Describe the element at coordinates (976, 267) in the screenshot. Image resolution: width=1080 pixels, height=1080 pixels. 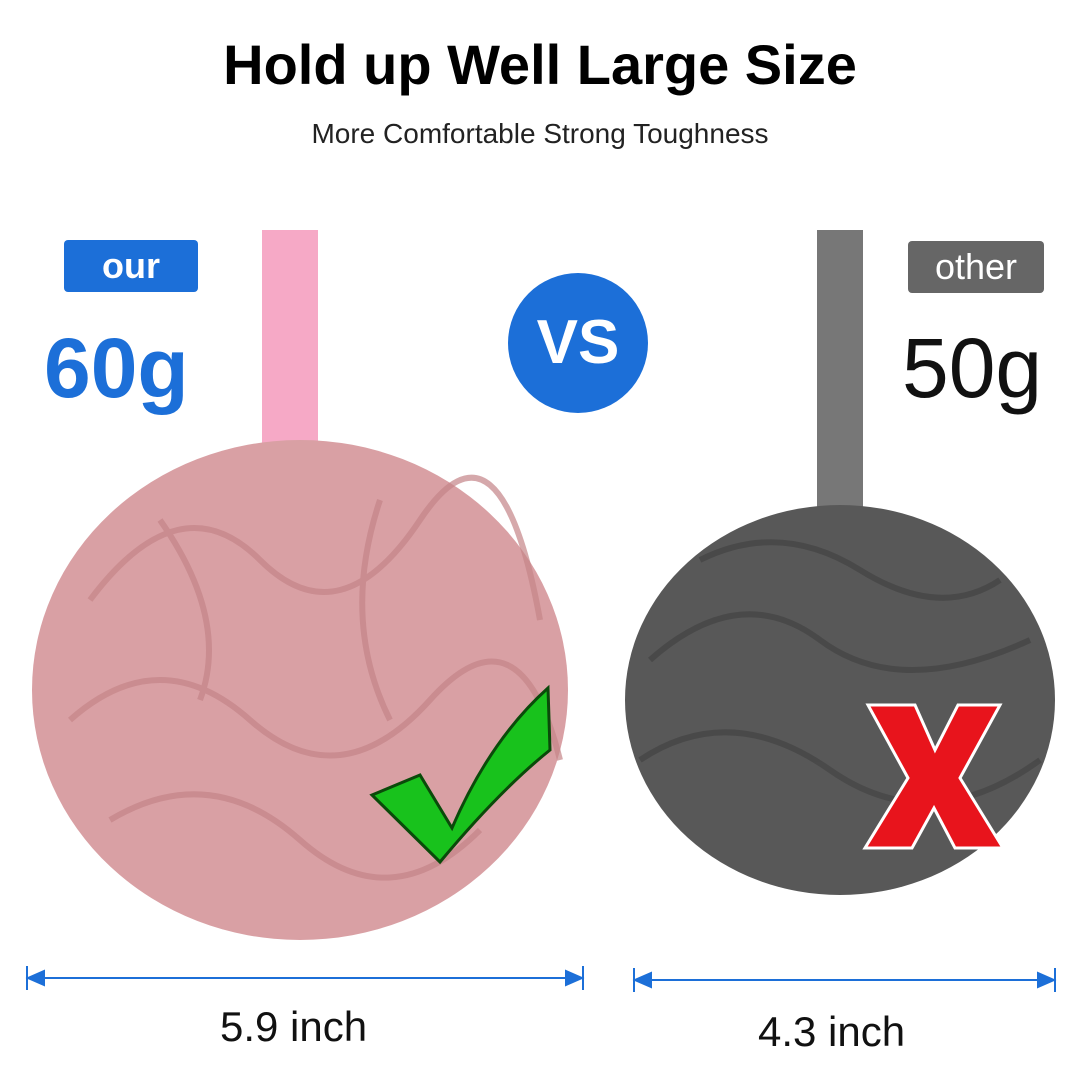
I see `other-badge: other` at that location.